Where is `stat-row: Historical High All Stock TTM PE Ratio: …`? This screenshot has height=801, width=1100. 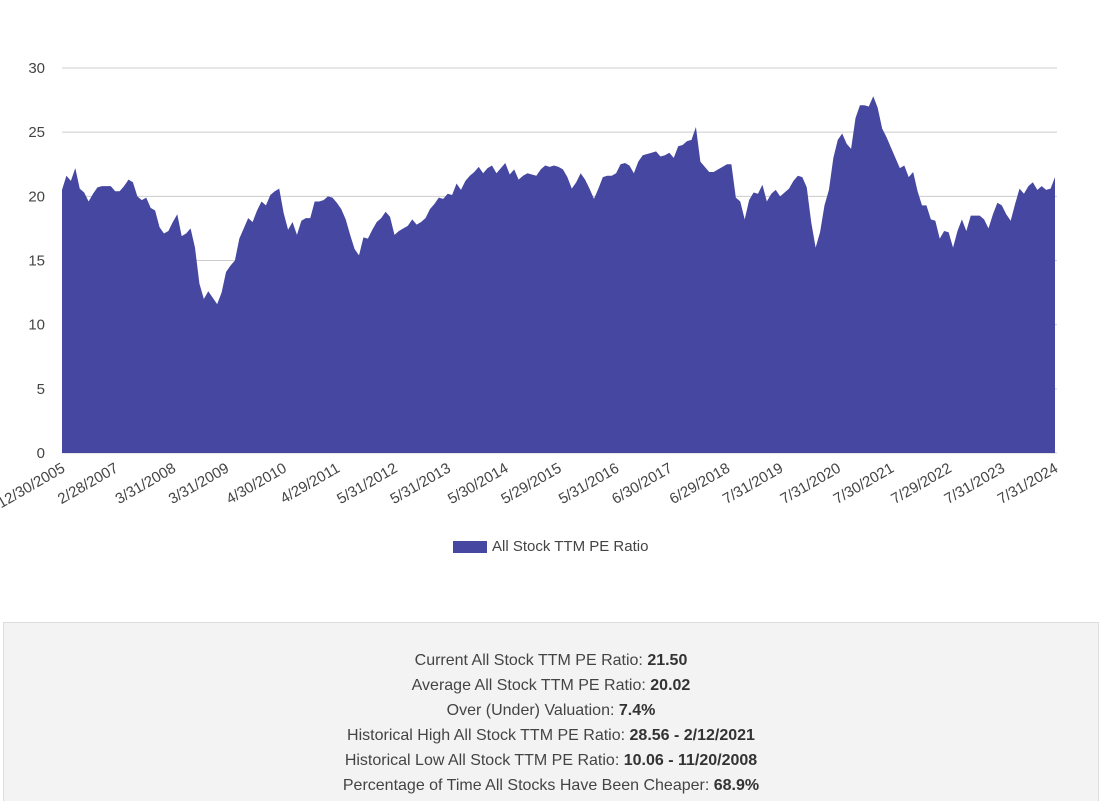
stat-row: Historical High All Stock TTM PE Ratio: … is located at coordinates (551, 735).